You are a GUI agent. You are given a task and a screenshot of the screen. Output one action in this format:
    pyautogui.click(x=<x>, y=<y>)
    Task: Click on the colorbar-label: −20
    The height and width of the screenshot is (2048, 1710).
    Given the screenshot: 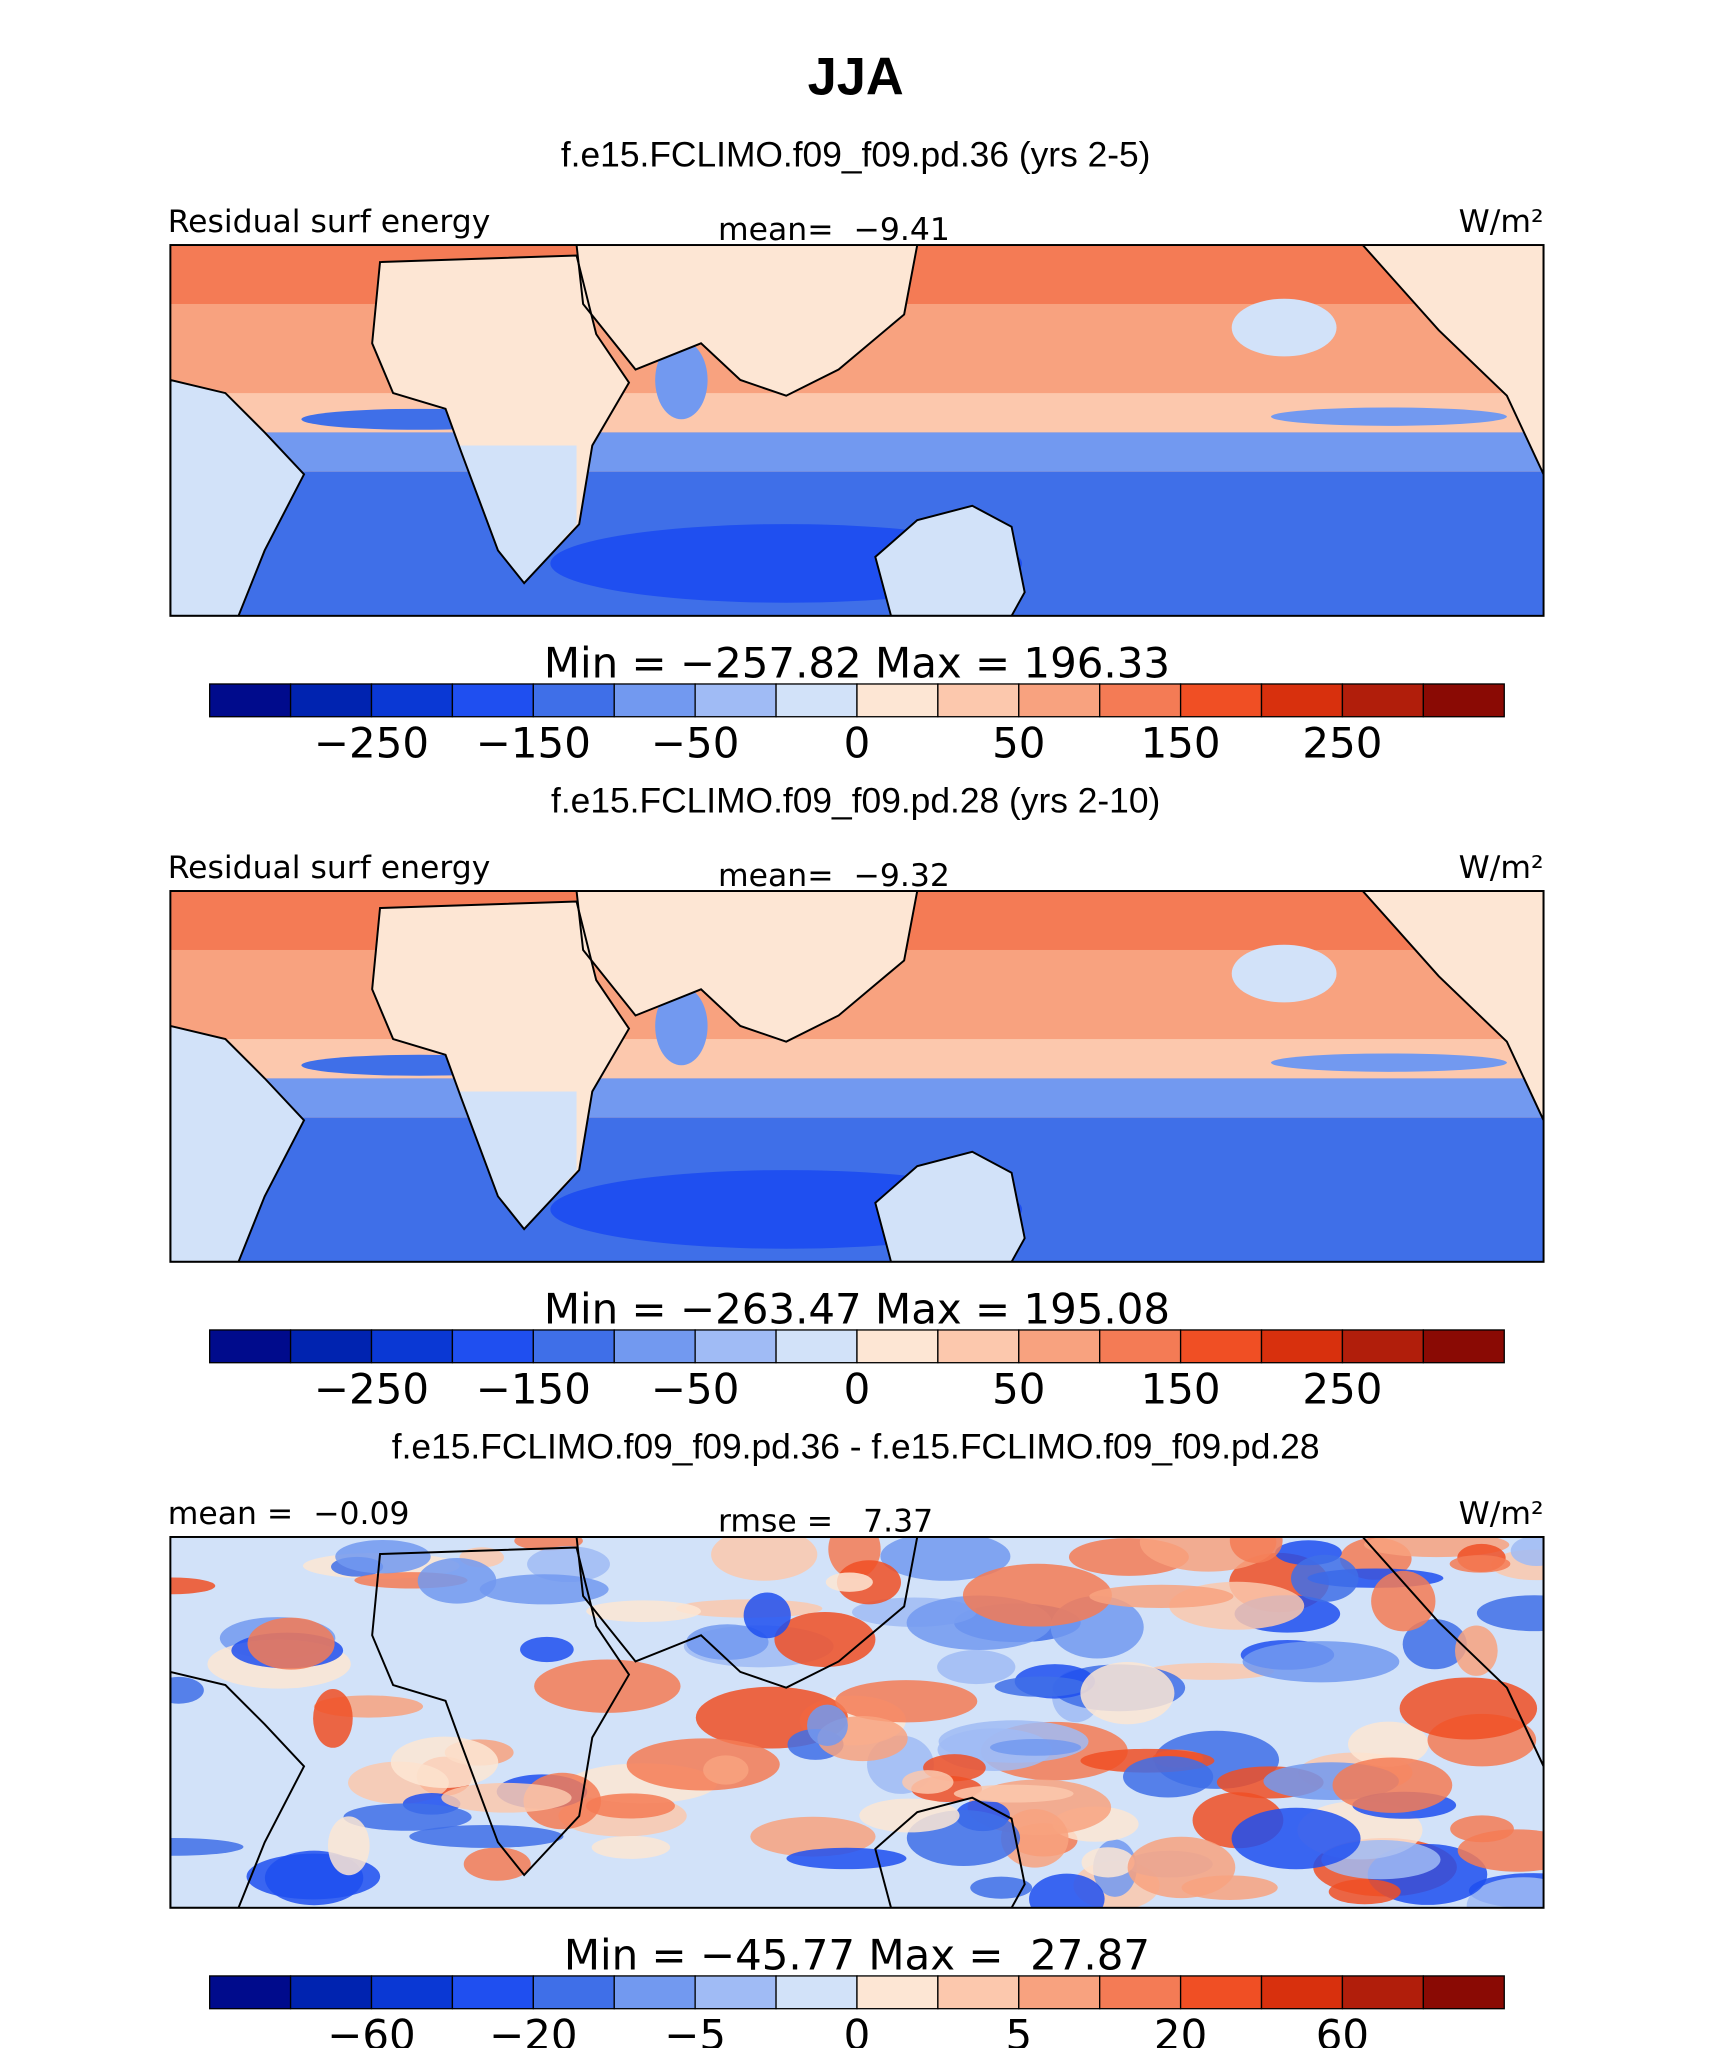 What is the action you would take?
    pyautogui.click(x=533, y=2029)
    